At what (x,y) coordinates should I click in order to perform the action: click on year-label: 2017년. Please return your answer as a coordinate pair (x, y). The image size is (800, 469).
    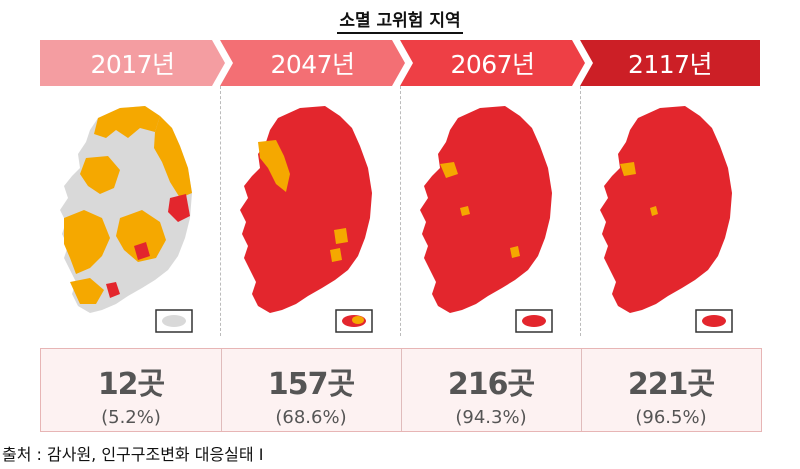
    Looking at the image, I should click on (132, 64).